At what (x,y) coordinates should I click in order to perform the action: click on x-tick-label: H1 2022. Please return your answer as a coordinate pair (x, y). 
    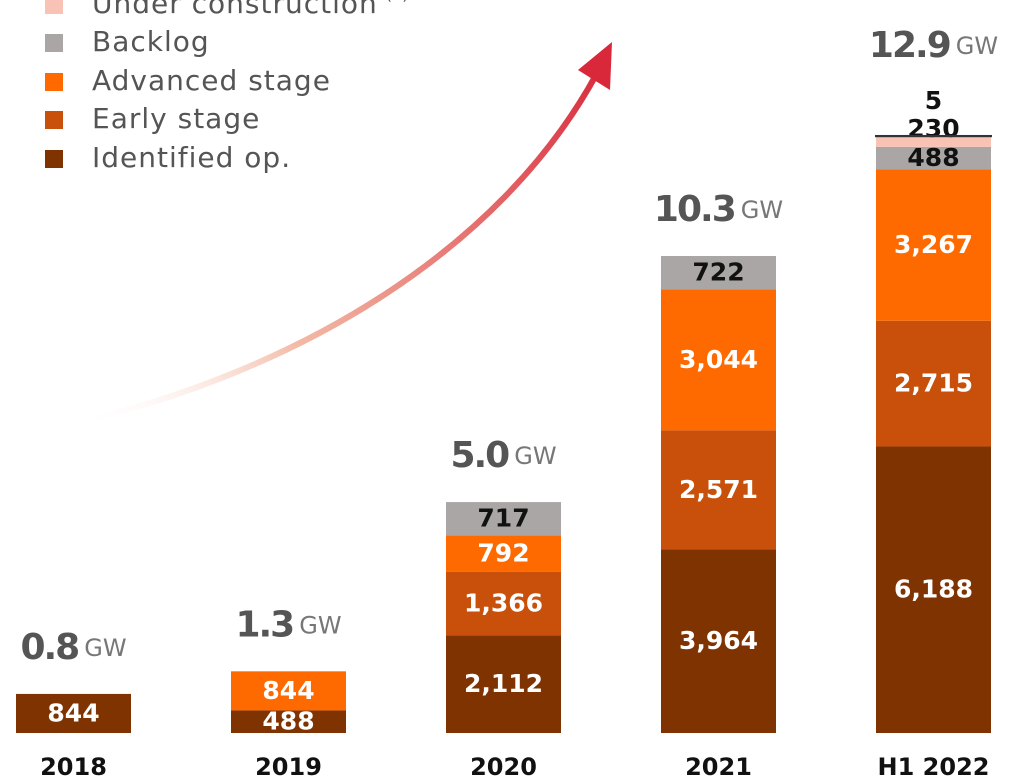
    Looking at the image, I should click on (934, 767).